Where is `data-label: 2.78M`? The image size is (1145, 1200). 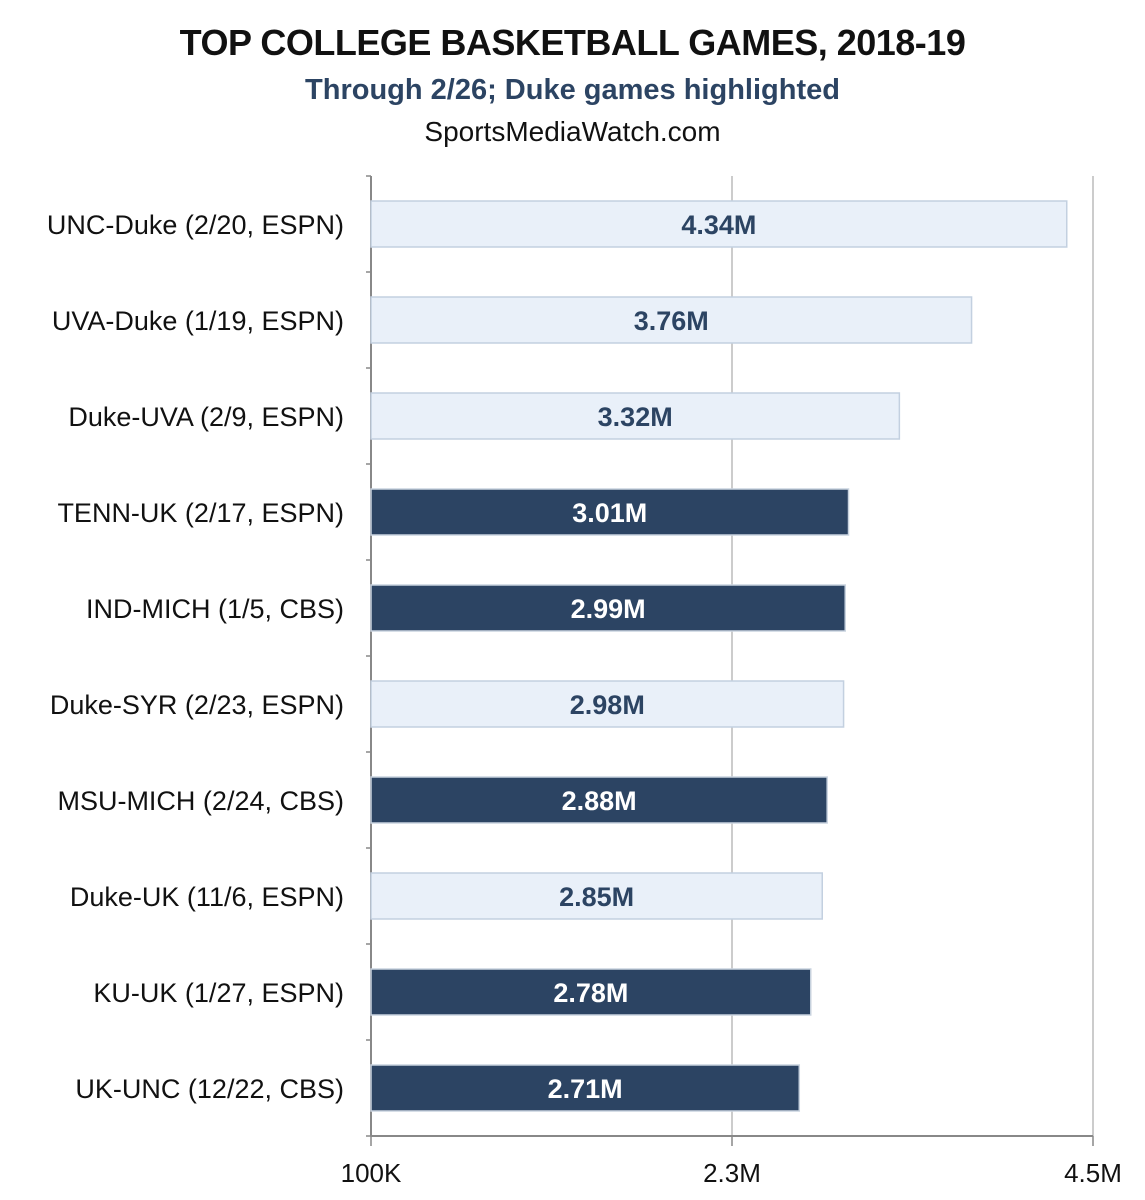
data-label: 2.78M is located at coordinates (590, 993).